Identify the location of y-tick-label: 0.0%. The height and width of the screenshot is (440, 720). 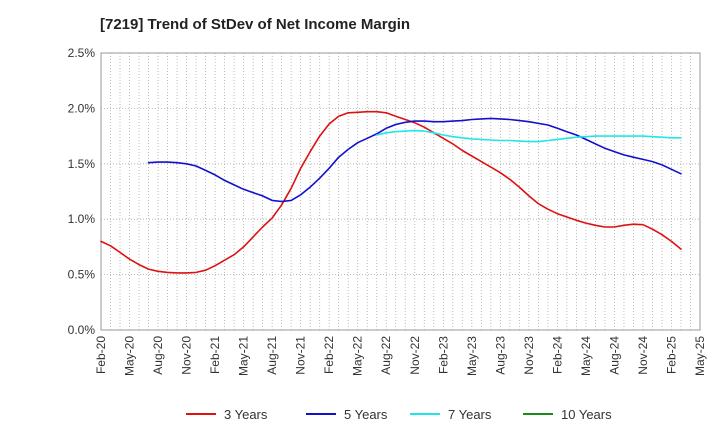
(82, 330).